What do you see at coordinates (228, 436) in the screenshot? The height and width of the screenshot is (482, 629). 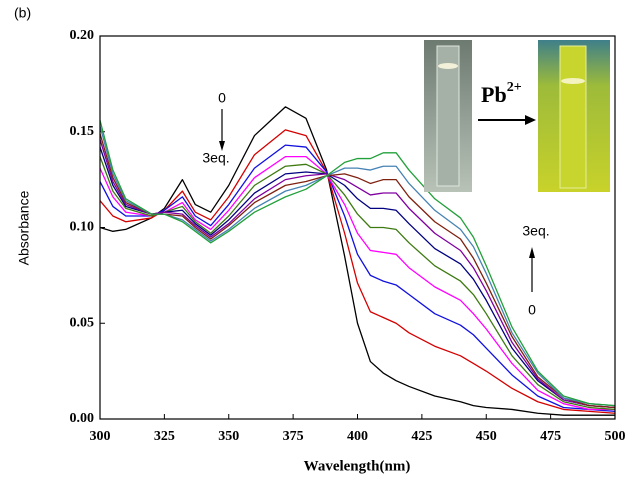 I see `x-tick-label: 350` at bounding box center [228, 436].